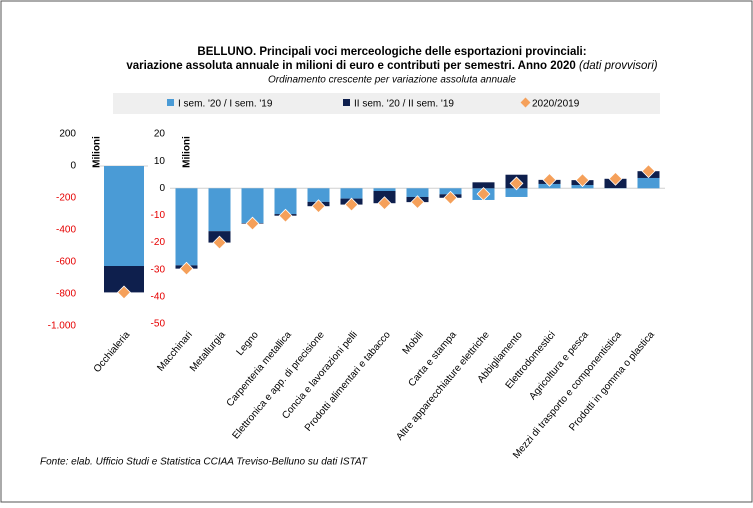 This screenshot has height=508, width=753. What do you see at coordinates (158, 242) in the screenshot?
I see `y-tick-label: -20` at bounding box center [158, 242].